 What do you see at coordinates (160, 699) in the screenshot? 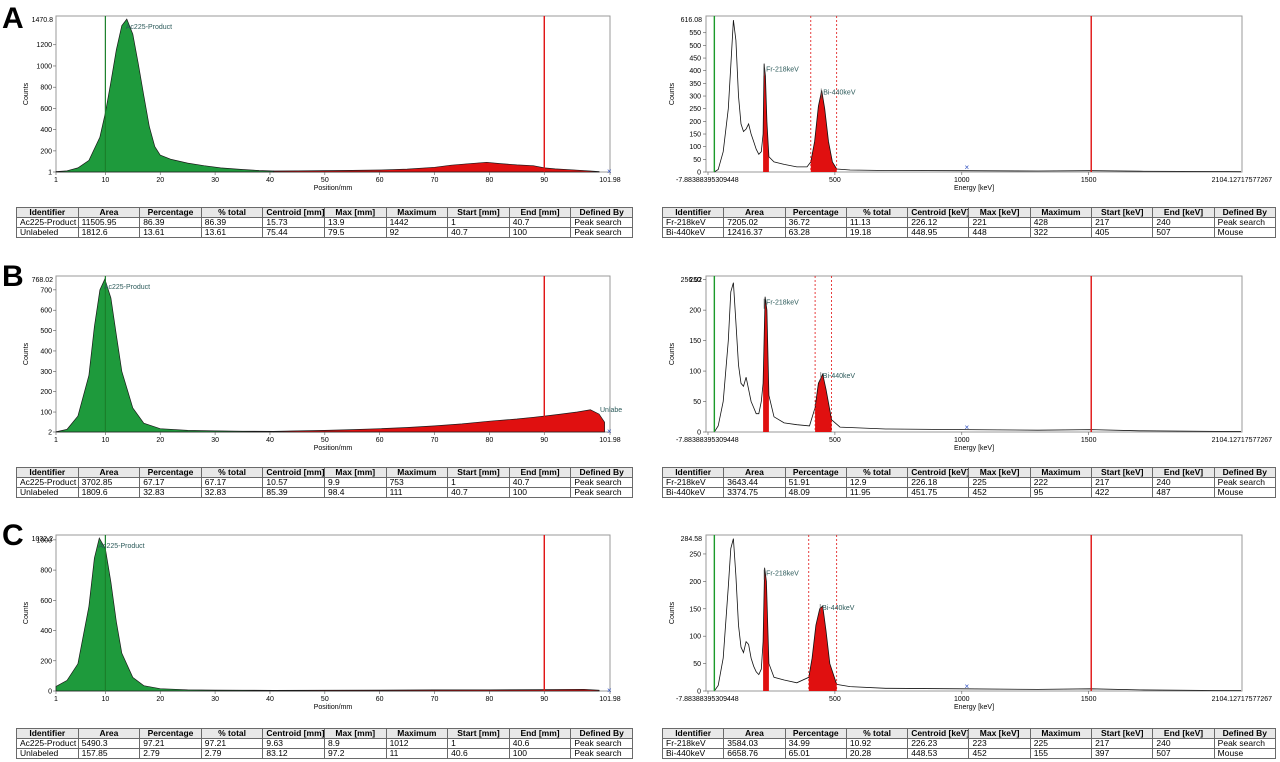
I see `x-tick-label: 20` at bounding box center [160, 699].